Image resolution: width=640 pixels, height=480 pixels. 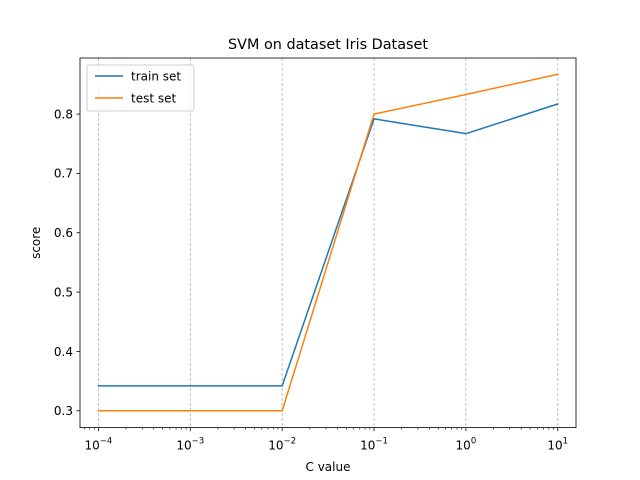 What do you see at coordinates (156, 77) in the screenshot?
I see `legend-label-train-set: train set` at bounding box center [156, 77].